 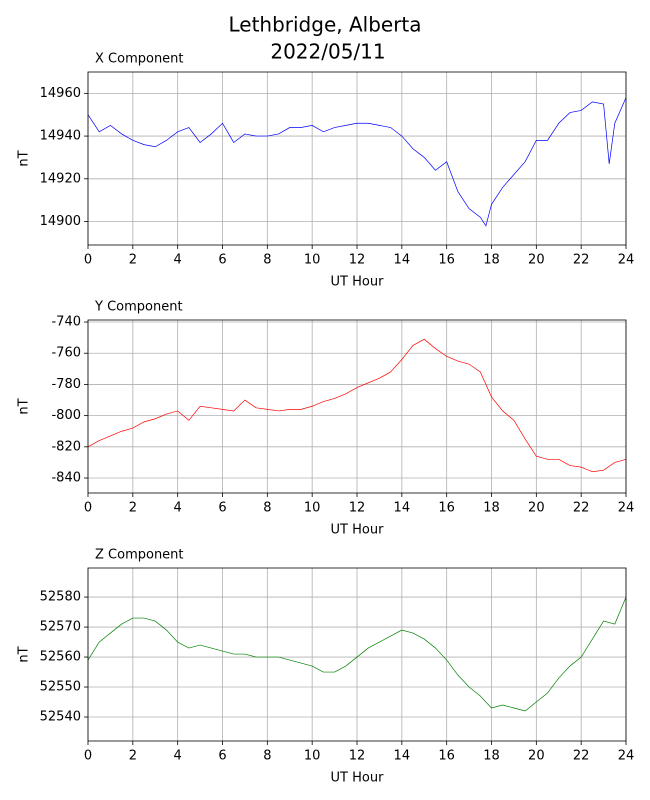 What do you see at coordinates (60, 627) in the screenshot?
I see `y-tick-label: 52570` at bounding box center [60, 627].